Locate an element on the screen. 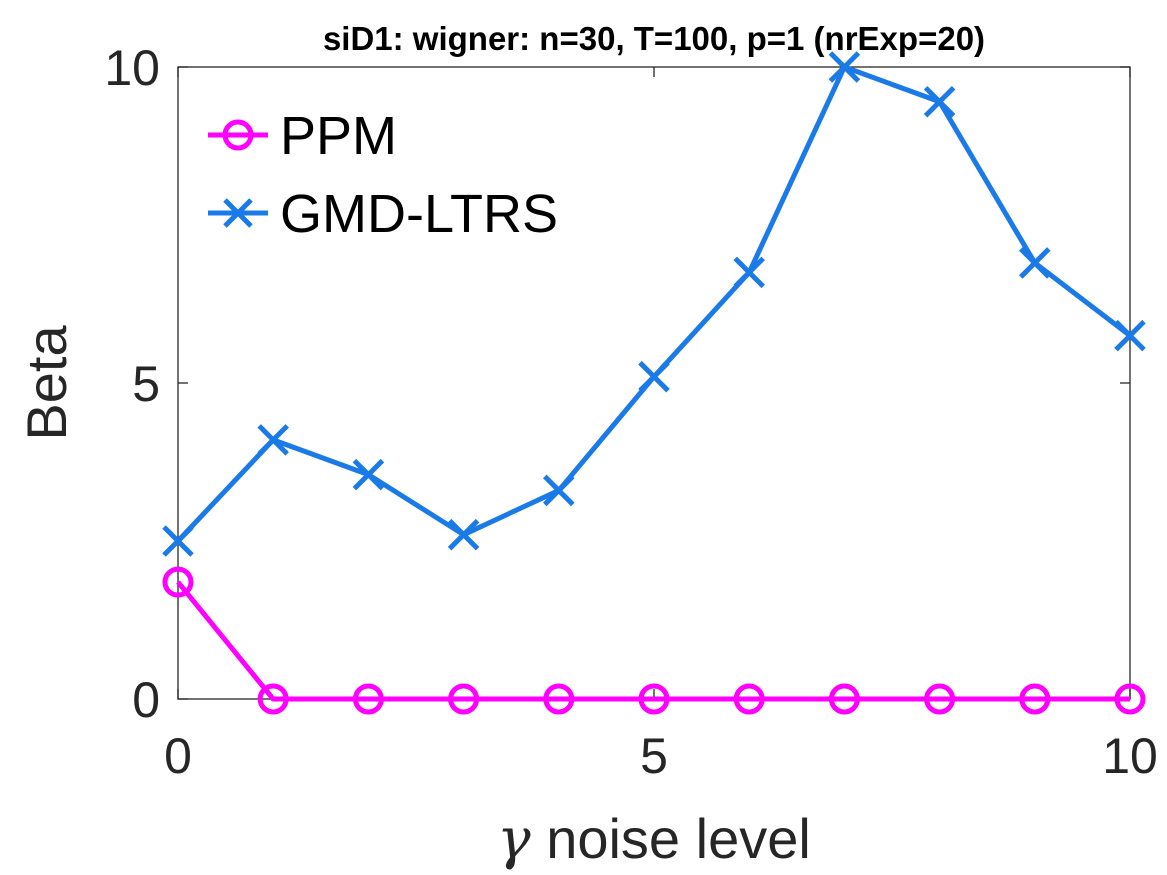  series-line-ppm is located at coordinates (653, 641).